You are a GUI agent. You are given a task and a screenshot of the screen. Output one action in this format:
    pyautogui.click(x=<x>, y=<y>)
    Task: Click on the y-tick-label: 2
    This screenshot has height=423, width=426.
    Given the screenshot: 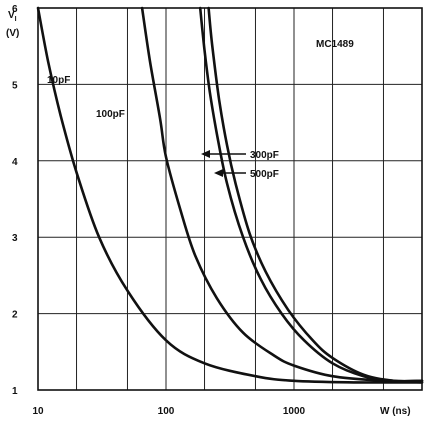 What is the action you would take?
    pyautogui.click(x=15, y=315)
    